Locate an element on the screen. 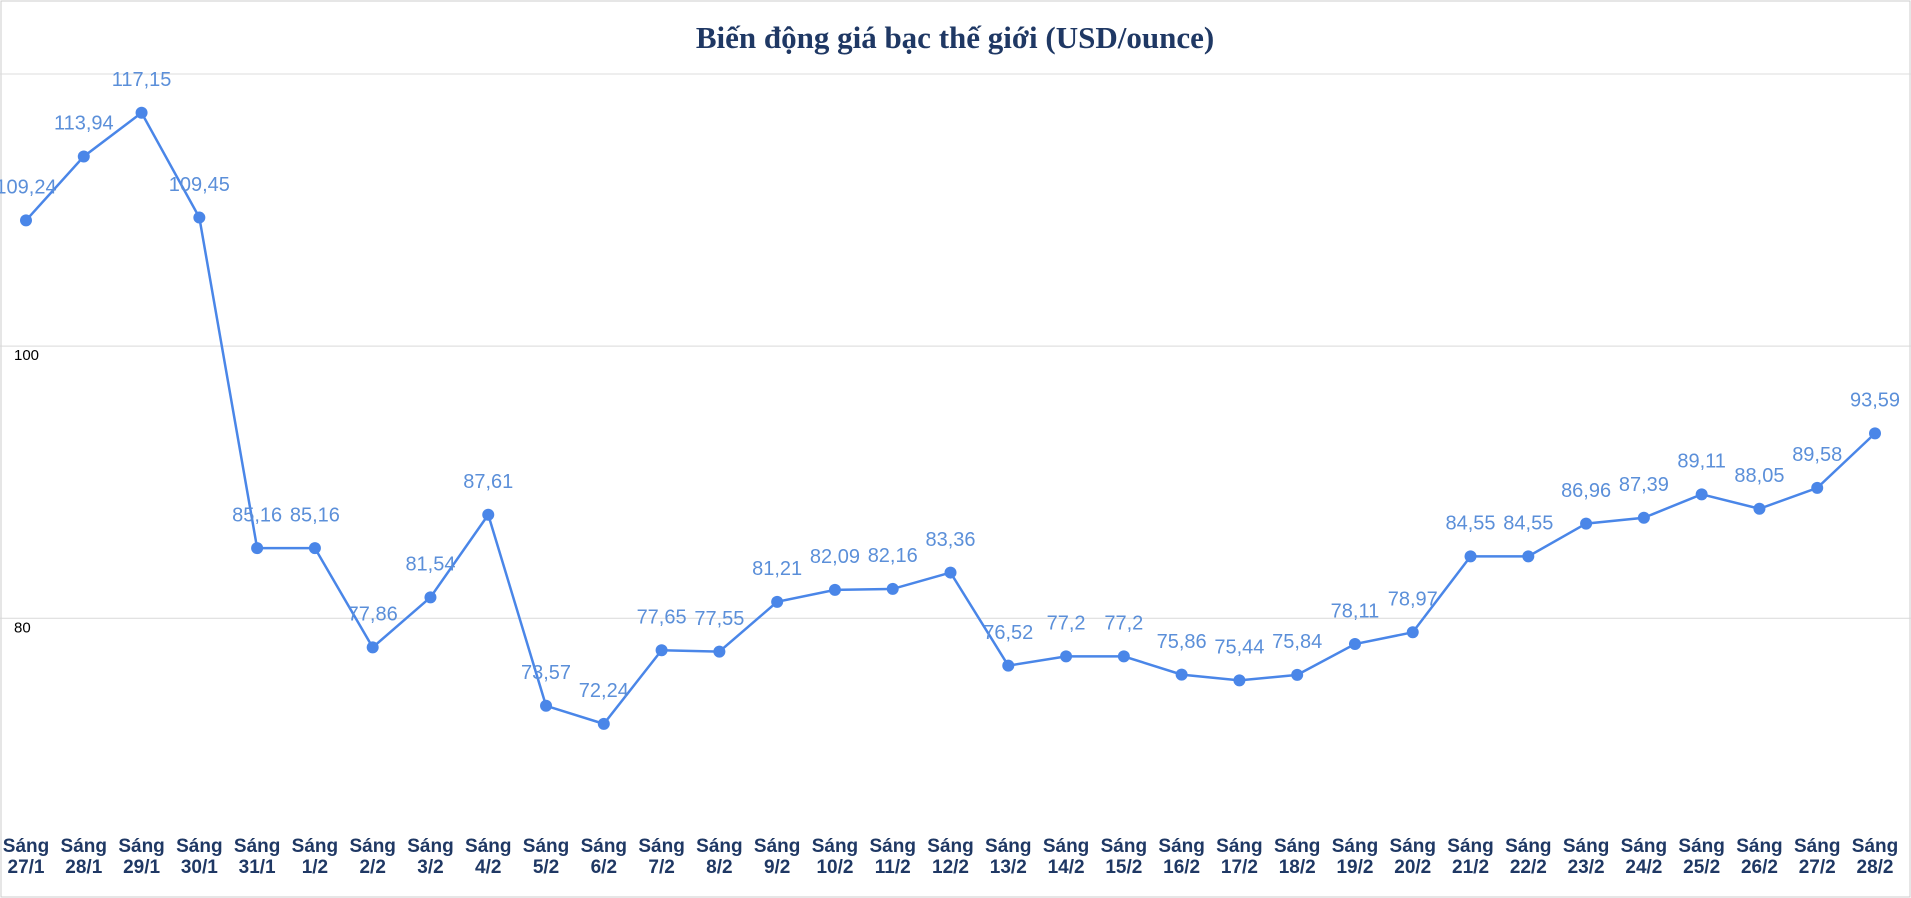 The image size is (1911, 898). data-label: 76,52 is located at coordinates (1008, 633).